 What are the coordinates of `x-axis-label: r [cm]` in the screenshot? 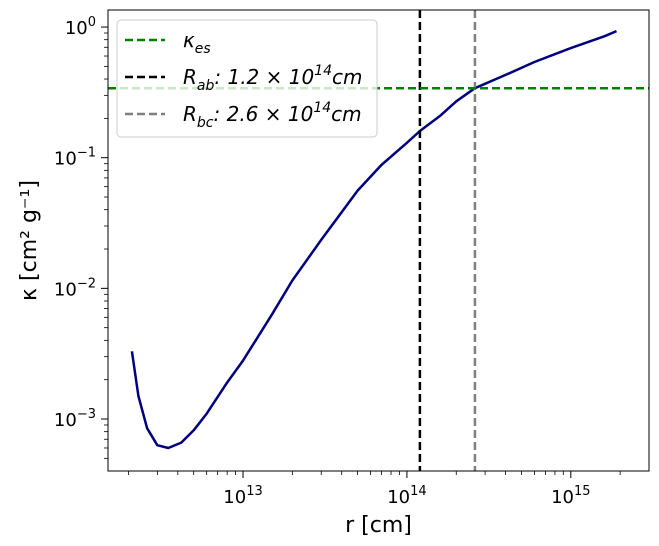 It's located at (378, 525).